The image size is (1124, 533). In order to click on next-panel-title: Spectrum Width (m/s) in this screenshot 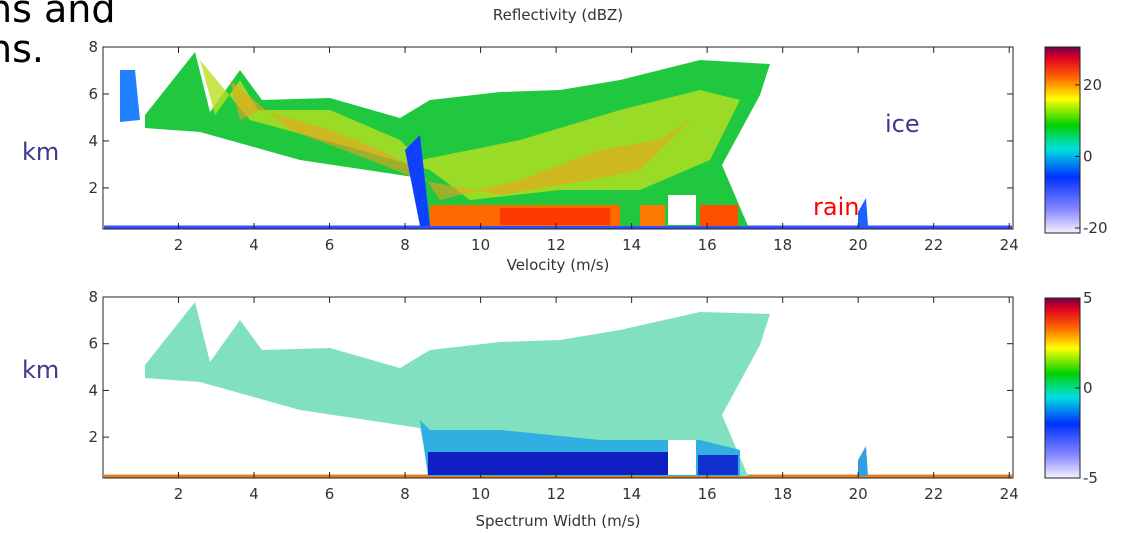, I will do `click(558, 521)`.